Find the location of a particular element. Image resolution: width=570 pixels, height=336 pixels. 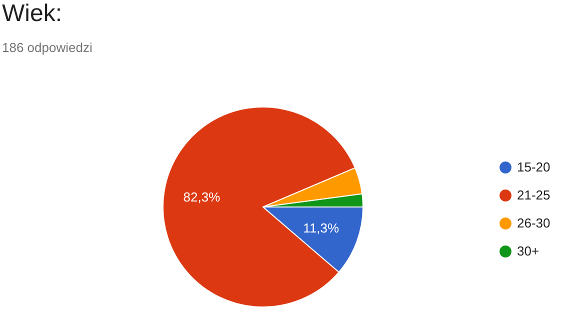

legend-label: 26-30 is located at coordinates (533, 223).